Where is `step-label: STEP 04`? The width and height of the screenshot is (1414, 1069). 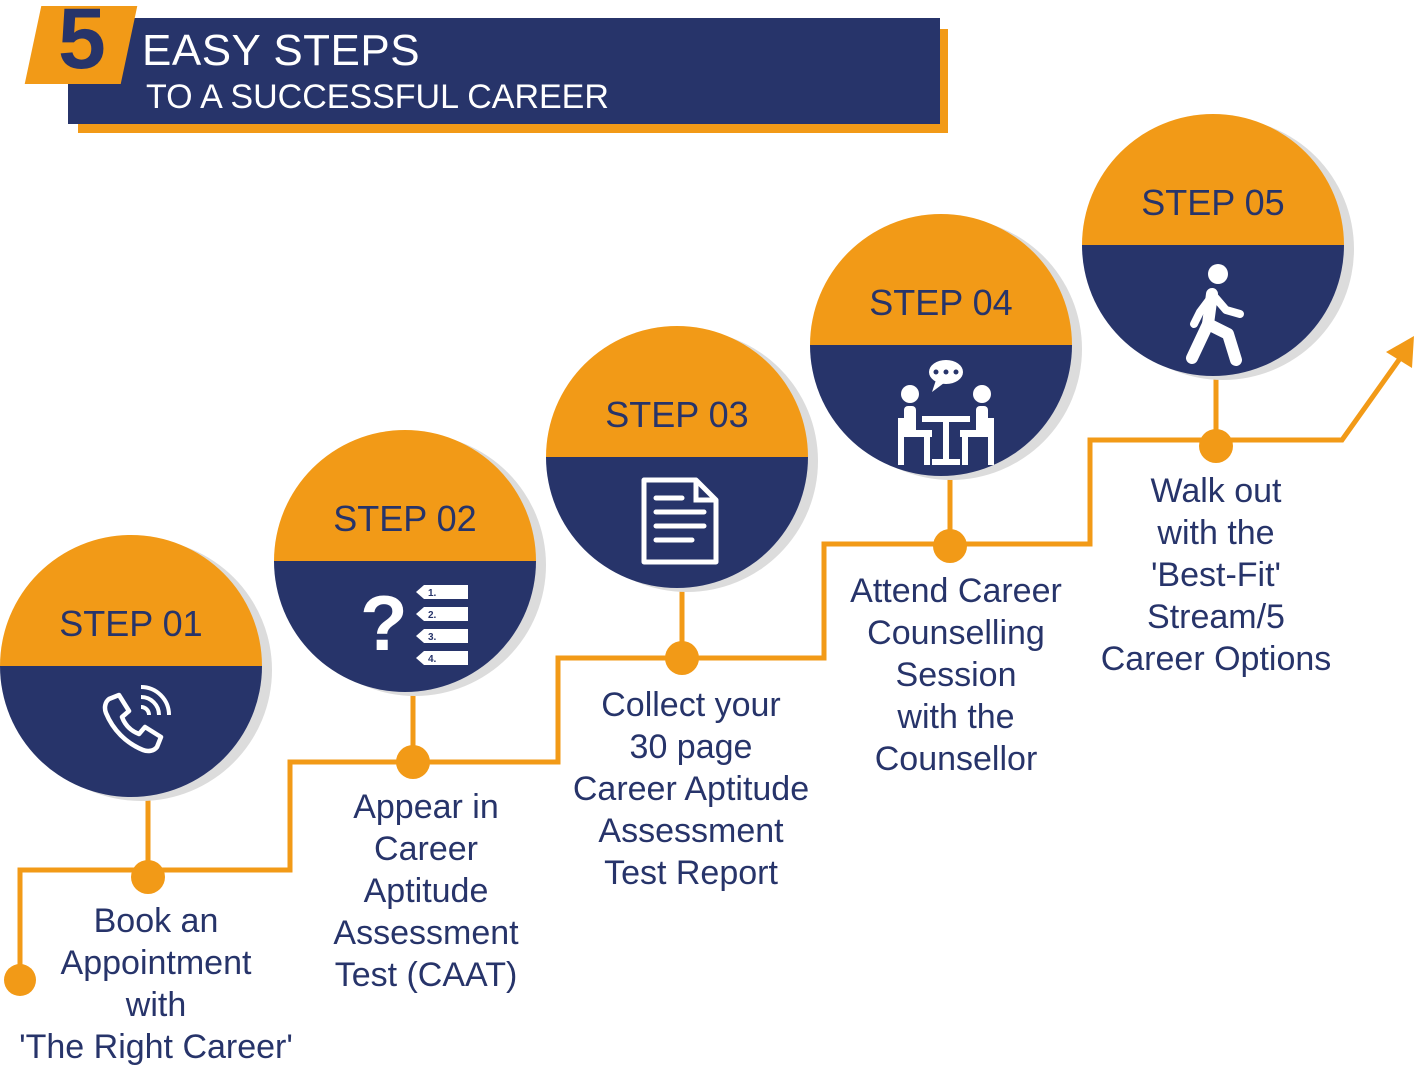
step-label: STEP 04 is located at coordinates (941, 302).